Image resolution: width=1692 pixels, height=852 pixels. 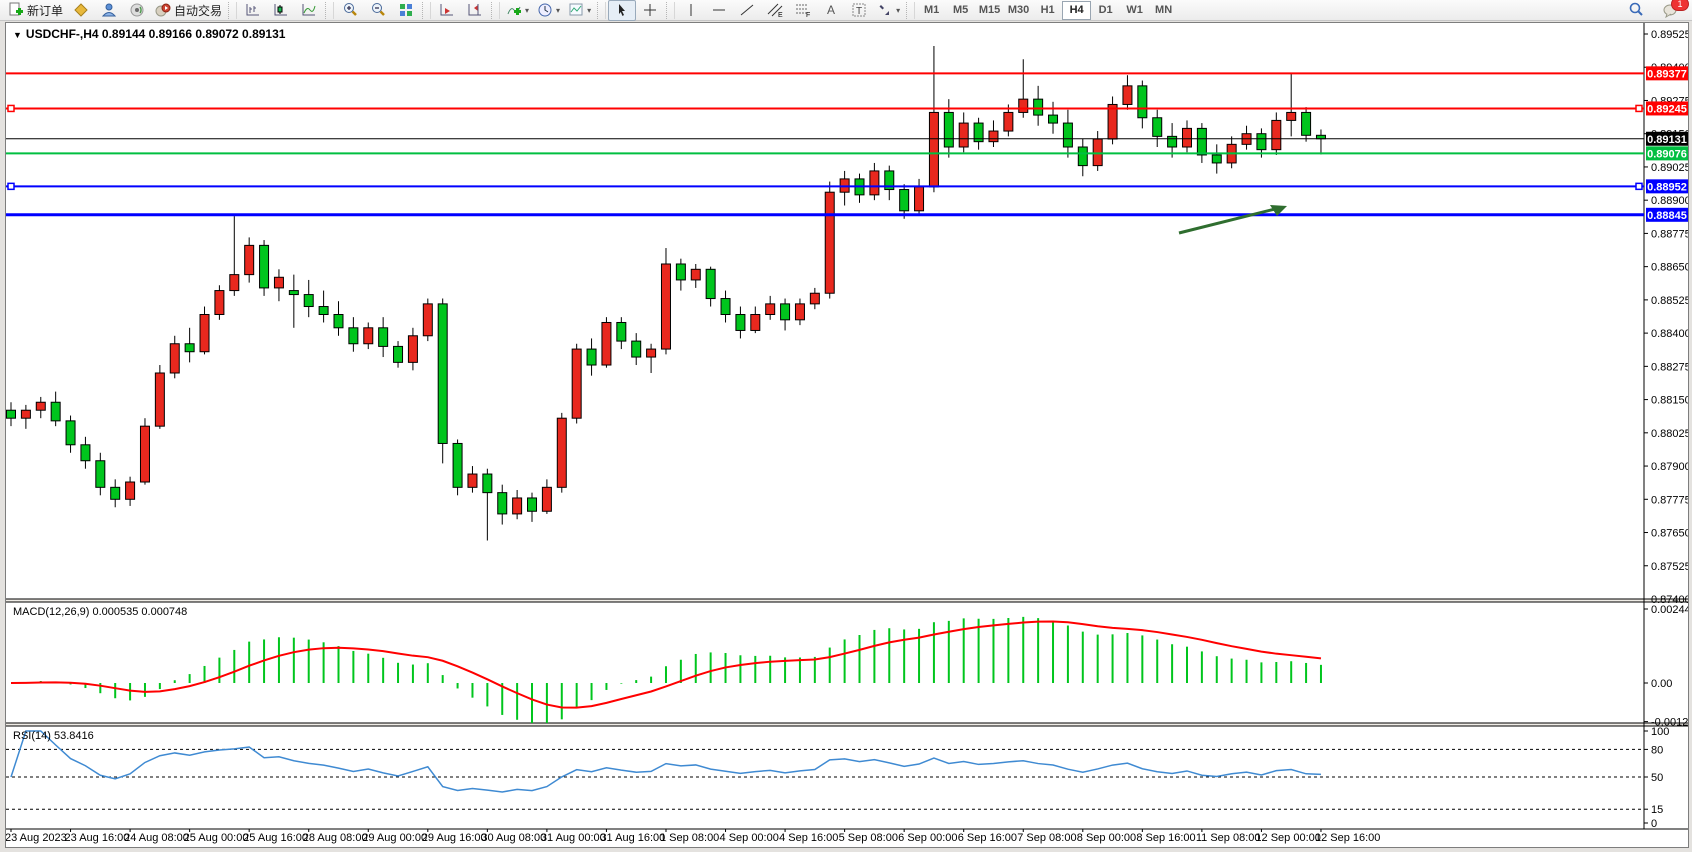 What do you see at coordinates (1287, 838) in the screenshot?
I see `svg-text: 12 Sep 00:00` at bounding box center [1287, 838].